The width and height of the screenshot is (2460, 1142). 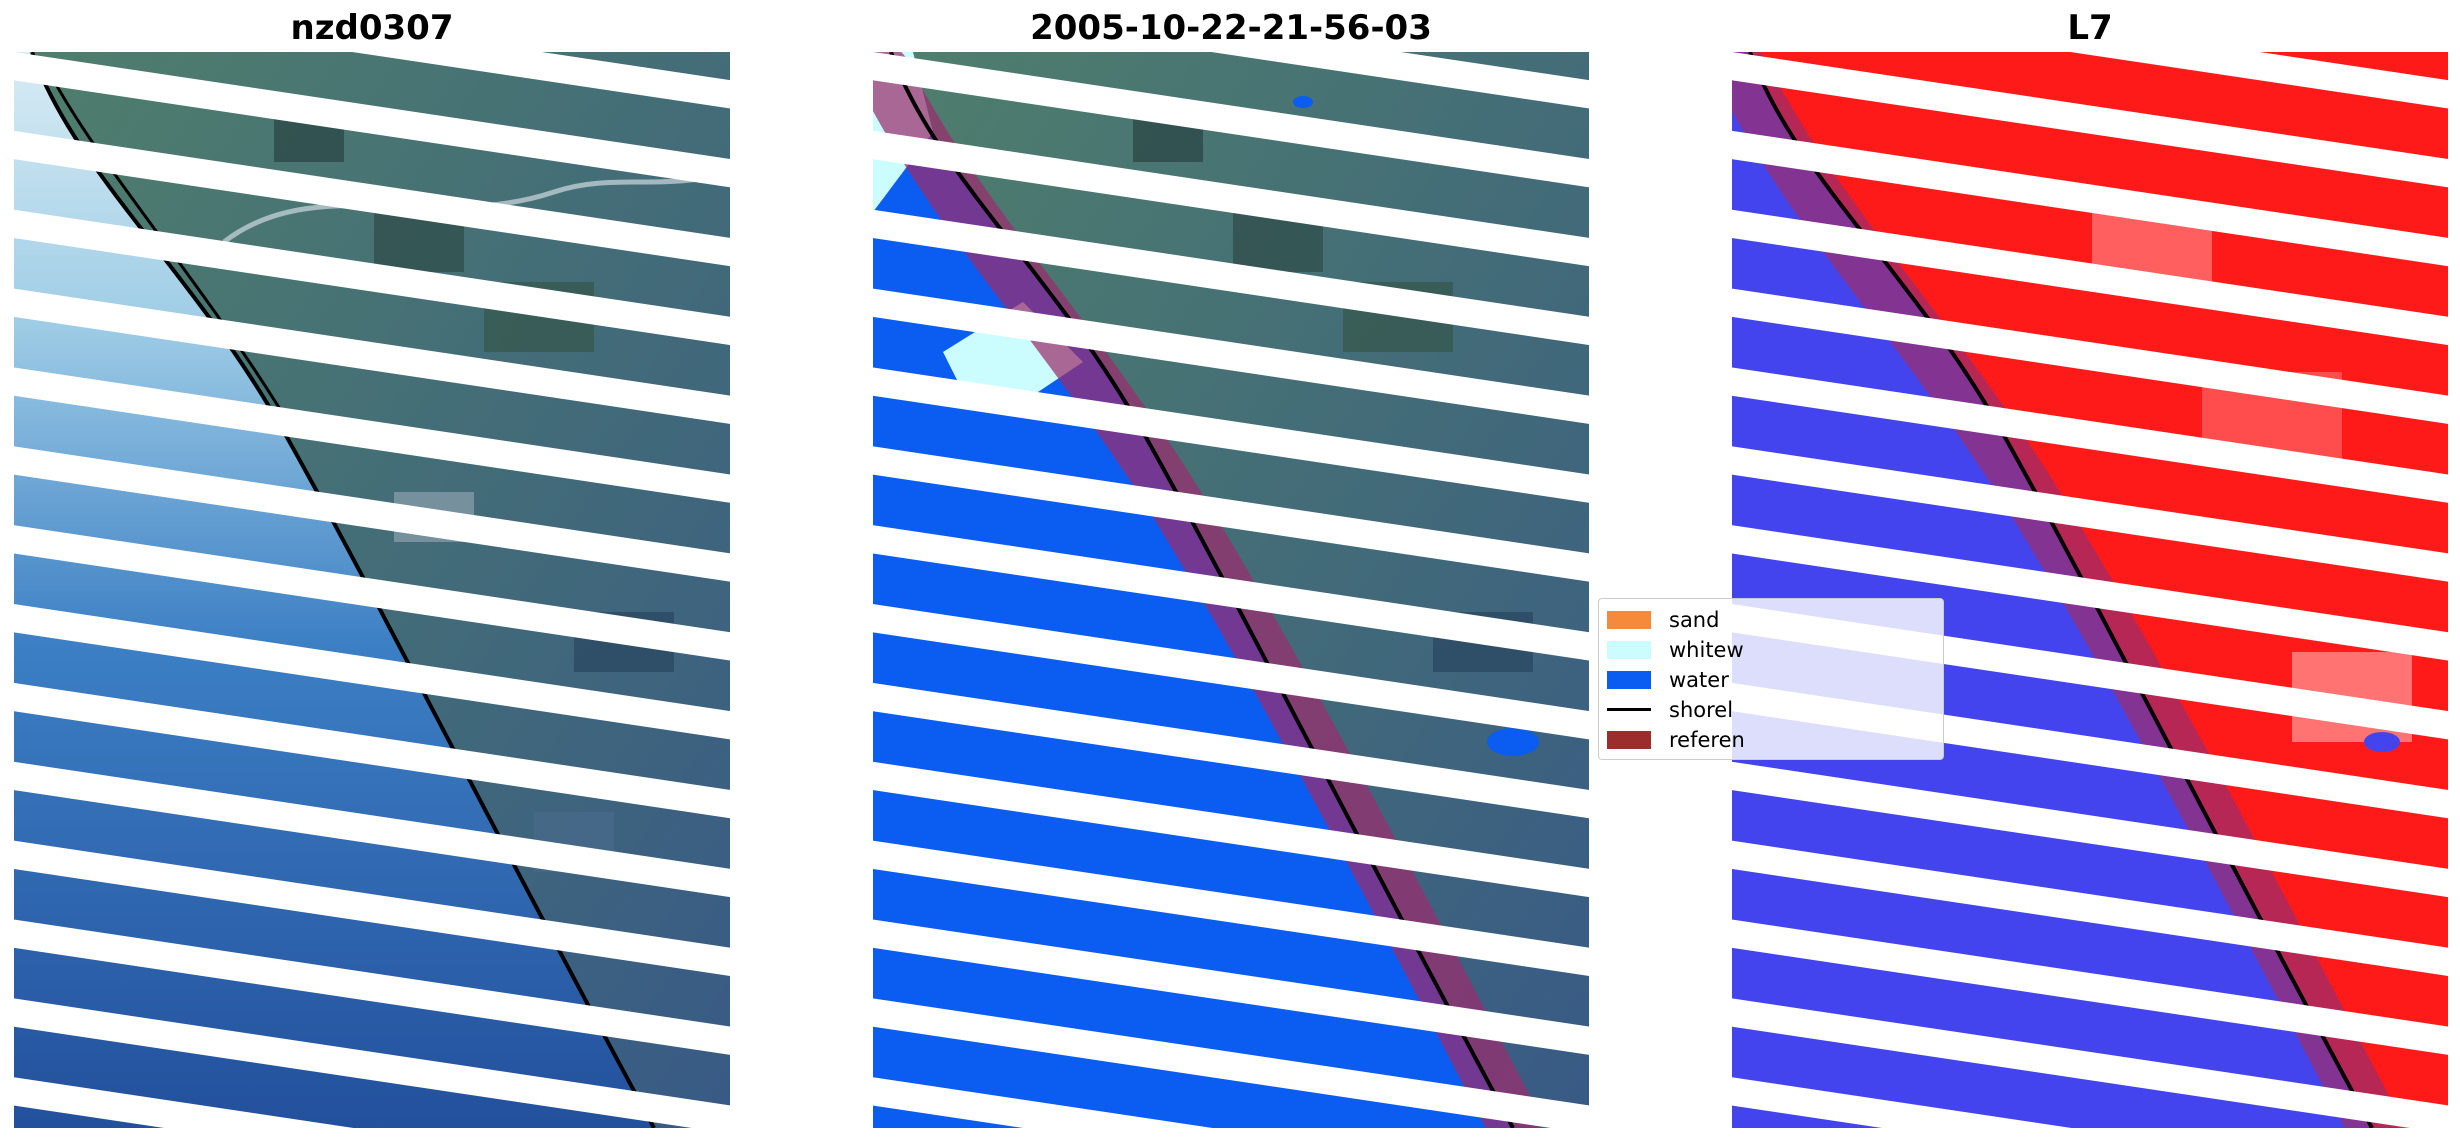 What do you see at coordinates (1629, 620) in the screenshot?
I see `sand-swatch` at bounding box center [1629, 620].